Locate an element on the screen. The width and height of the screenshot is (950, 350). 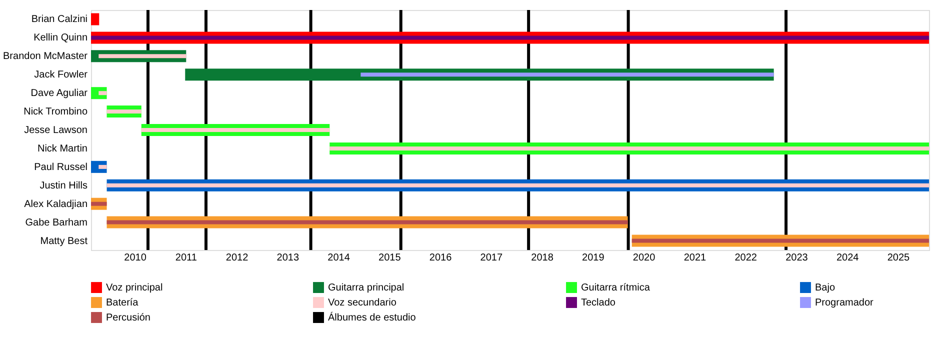
x-tick-label: 2018 is located at coordinates (542, 258).